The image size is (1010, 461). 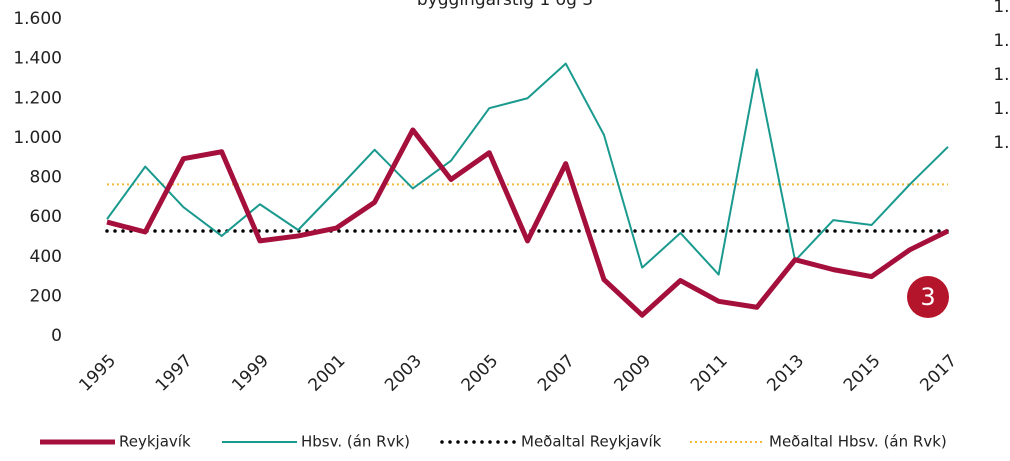 I want to click on x-tick-label: 2013, so click(x=785, y=373).